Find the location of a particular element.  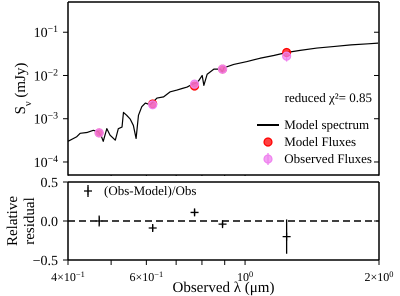

annotation: reduced χ²= 0.85 is located at coordinates (328, 98).